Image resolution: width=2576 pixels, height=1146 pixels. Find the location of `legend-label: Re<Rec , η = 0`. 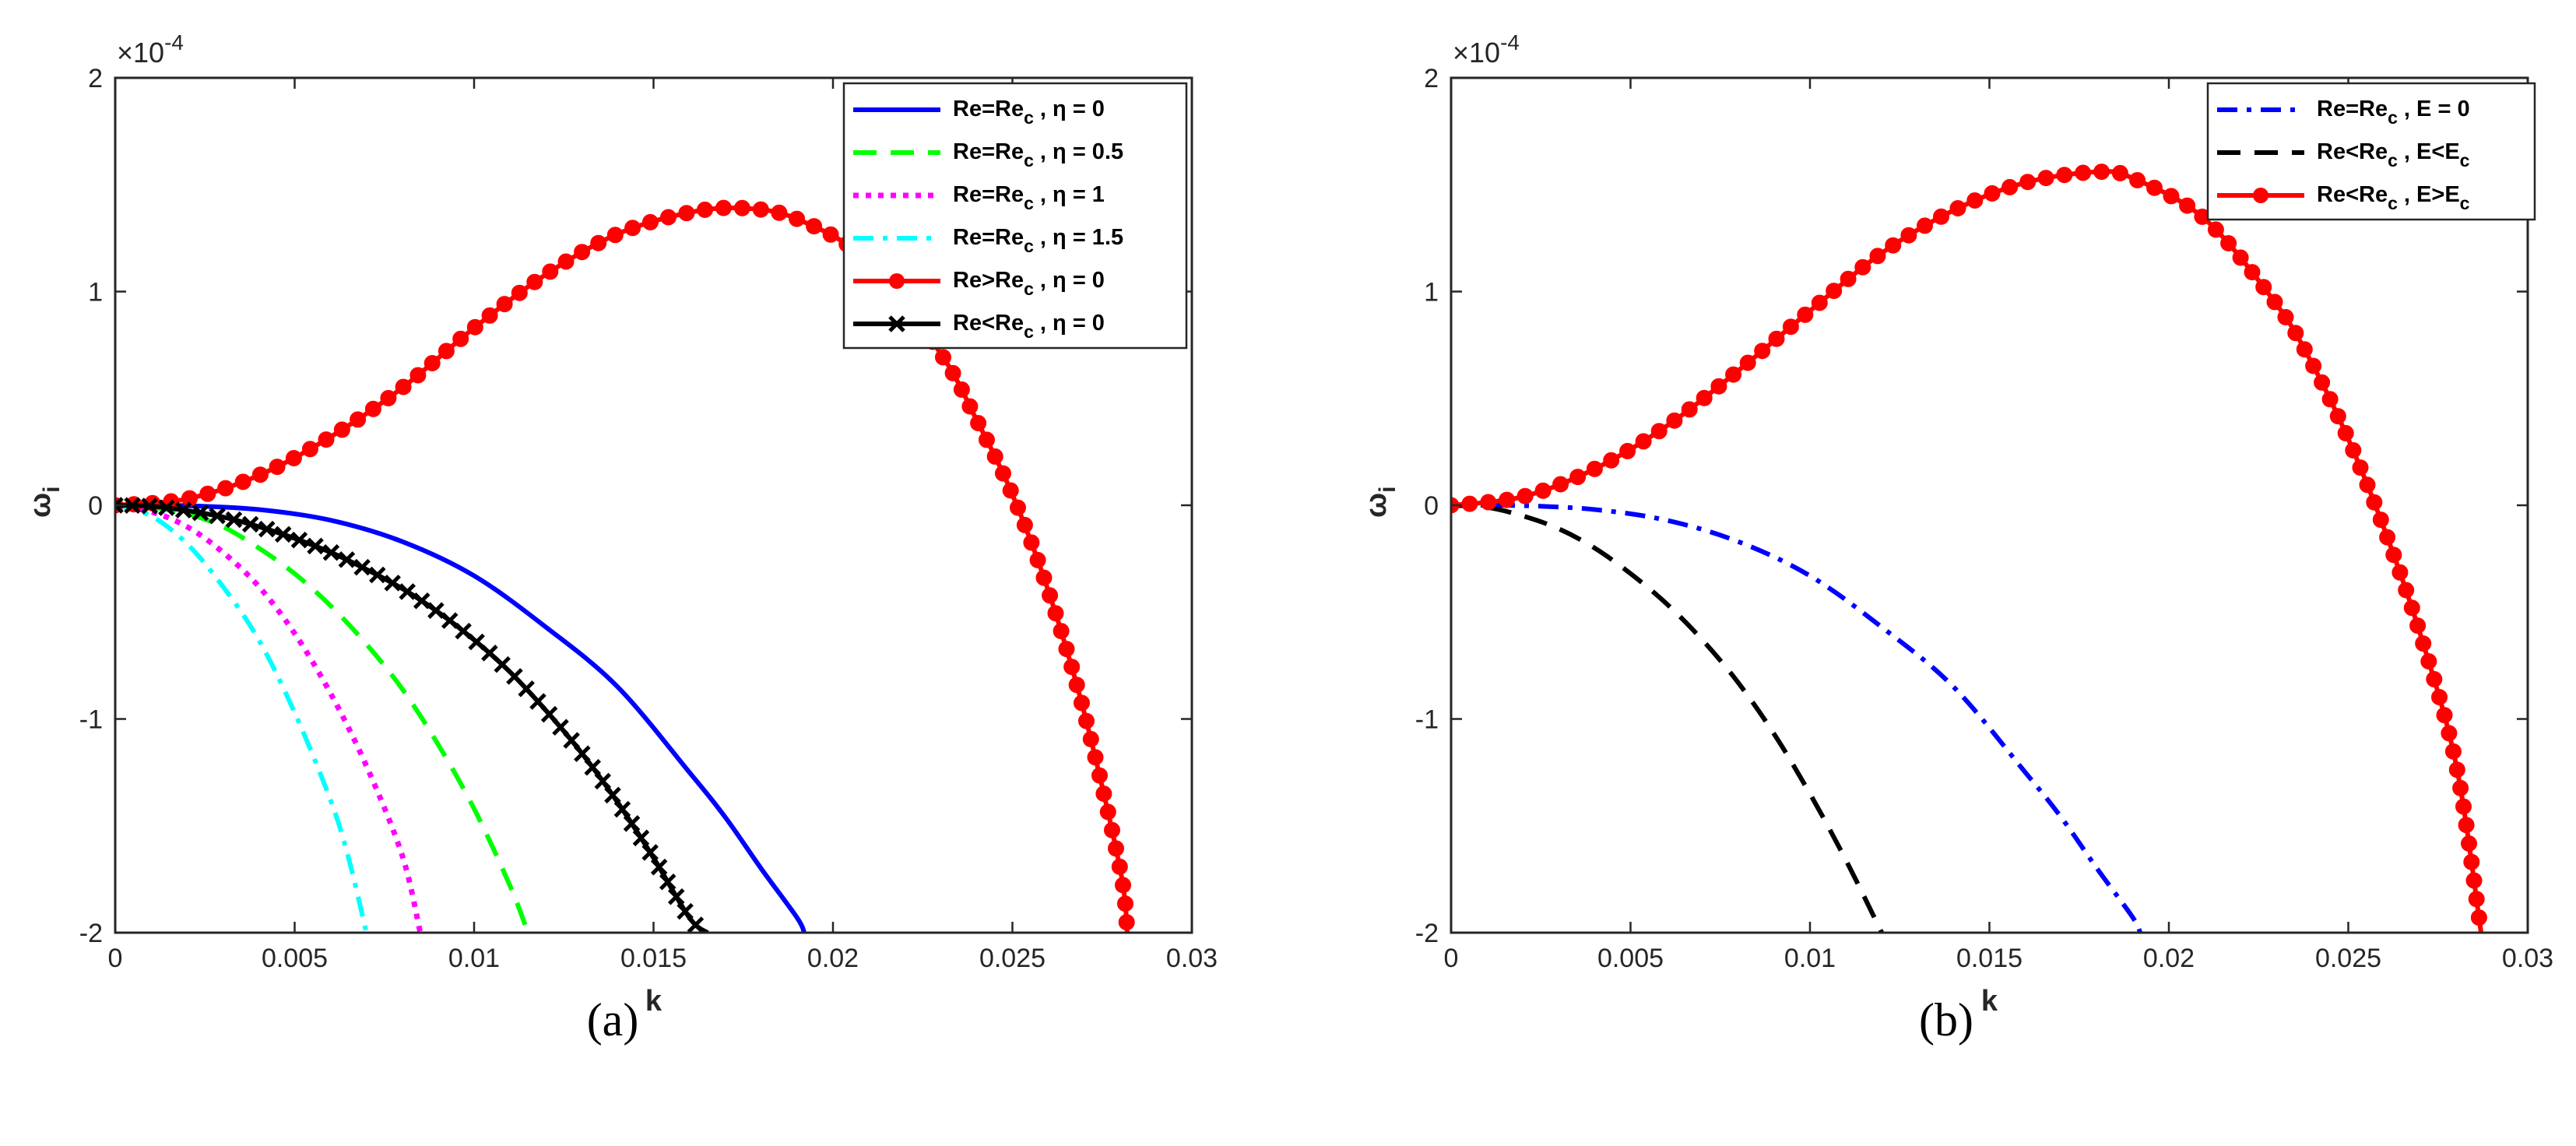

legend-label: Re<Rec , η = 0 is located at coordinates (1029, 326).